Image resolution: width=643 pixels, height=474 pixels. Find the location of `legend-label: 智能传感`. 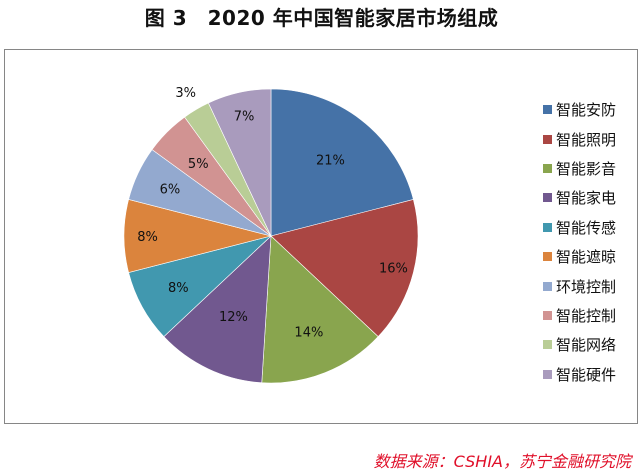

legend-label: 智能传感 is located at coordinates (586, 227).